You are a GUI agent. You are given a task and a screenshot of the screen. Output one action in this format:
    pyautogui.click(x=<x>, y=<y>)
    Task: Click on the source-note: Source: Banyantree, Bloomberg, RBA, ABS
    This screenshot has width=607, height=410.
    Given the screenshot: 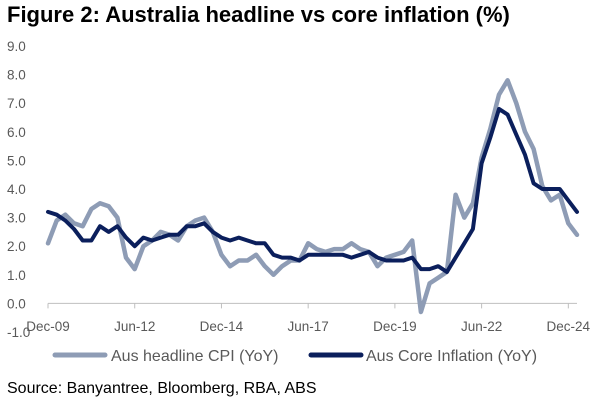 What is the action you would take?
    pyautogui.click(x=162, y=388)
    